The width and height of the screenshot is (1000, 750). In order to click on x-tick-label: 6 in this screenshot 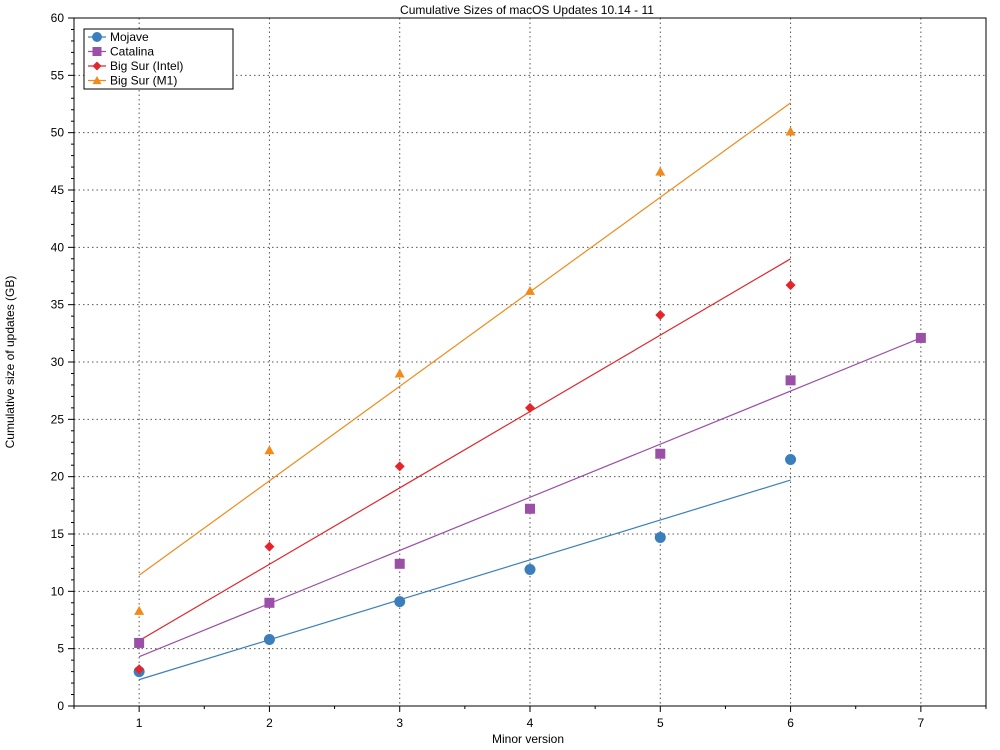, I will do `click(790, 723)`.